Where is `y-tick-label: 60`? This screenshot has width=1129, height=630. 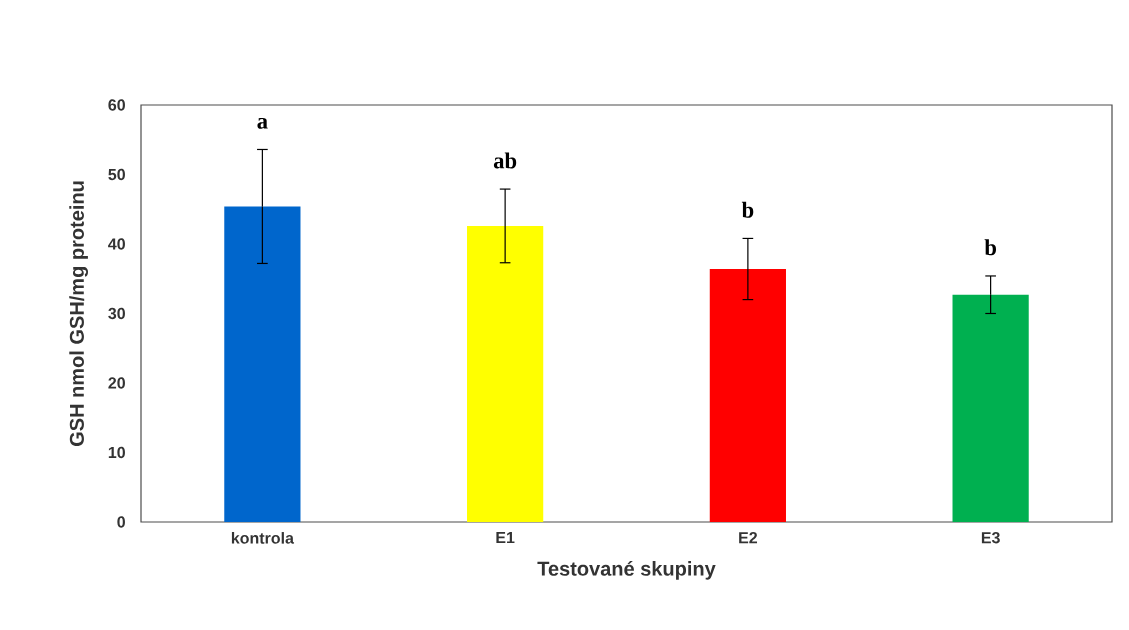
y-tick-label: 60 is located at coordinates (116, 105).